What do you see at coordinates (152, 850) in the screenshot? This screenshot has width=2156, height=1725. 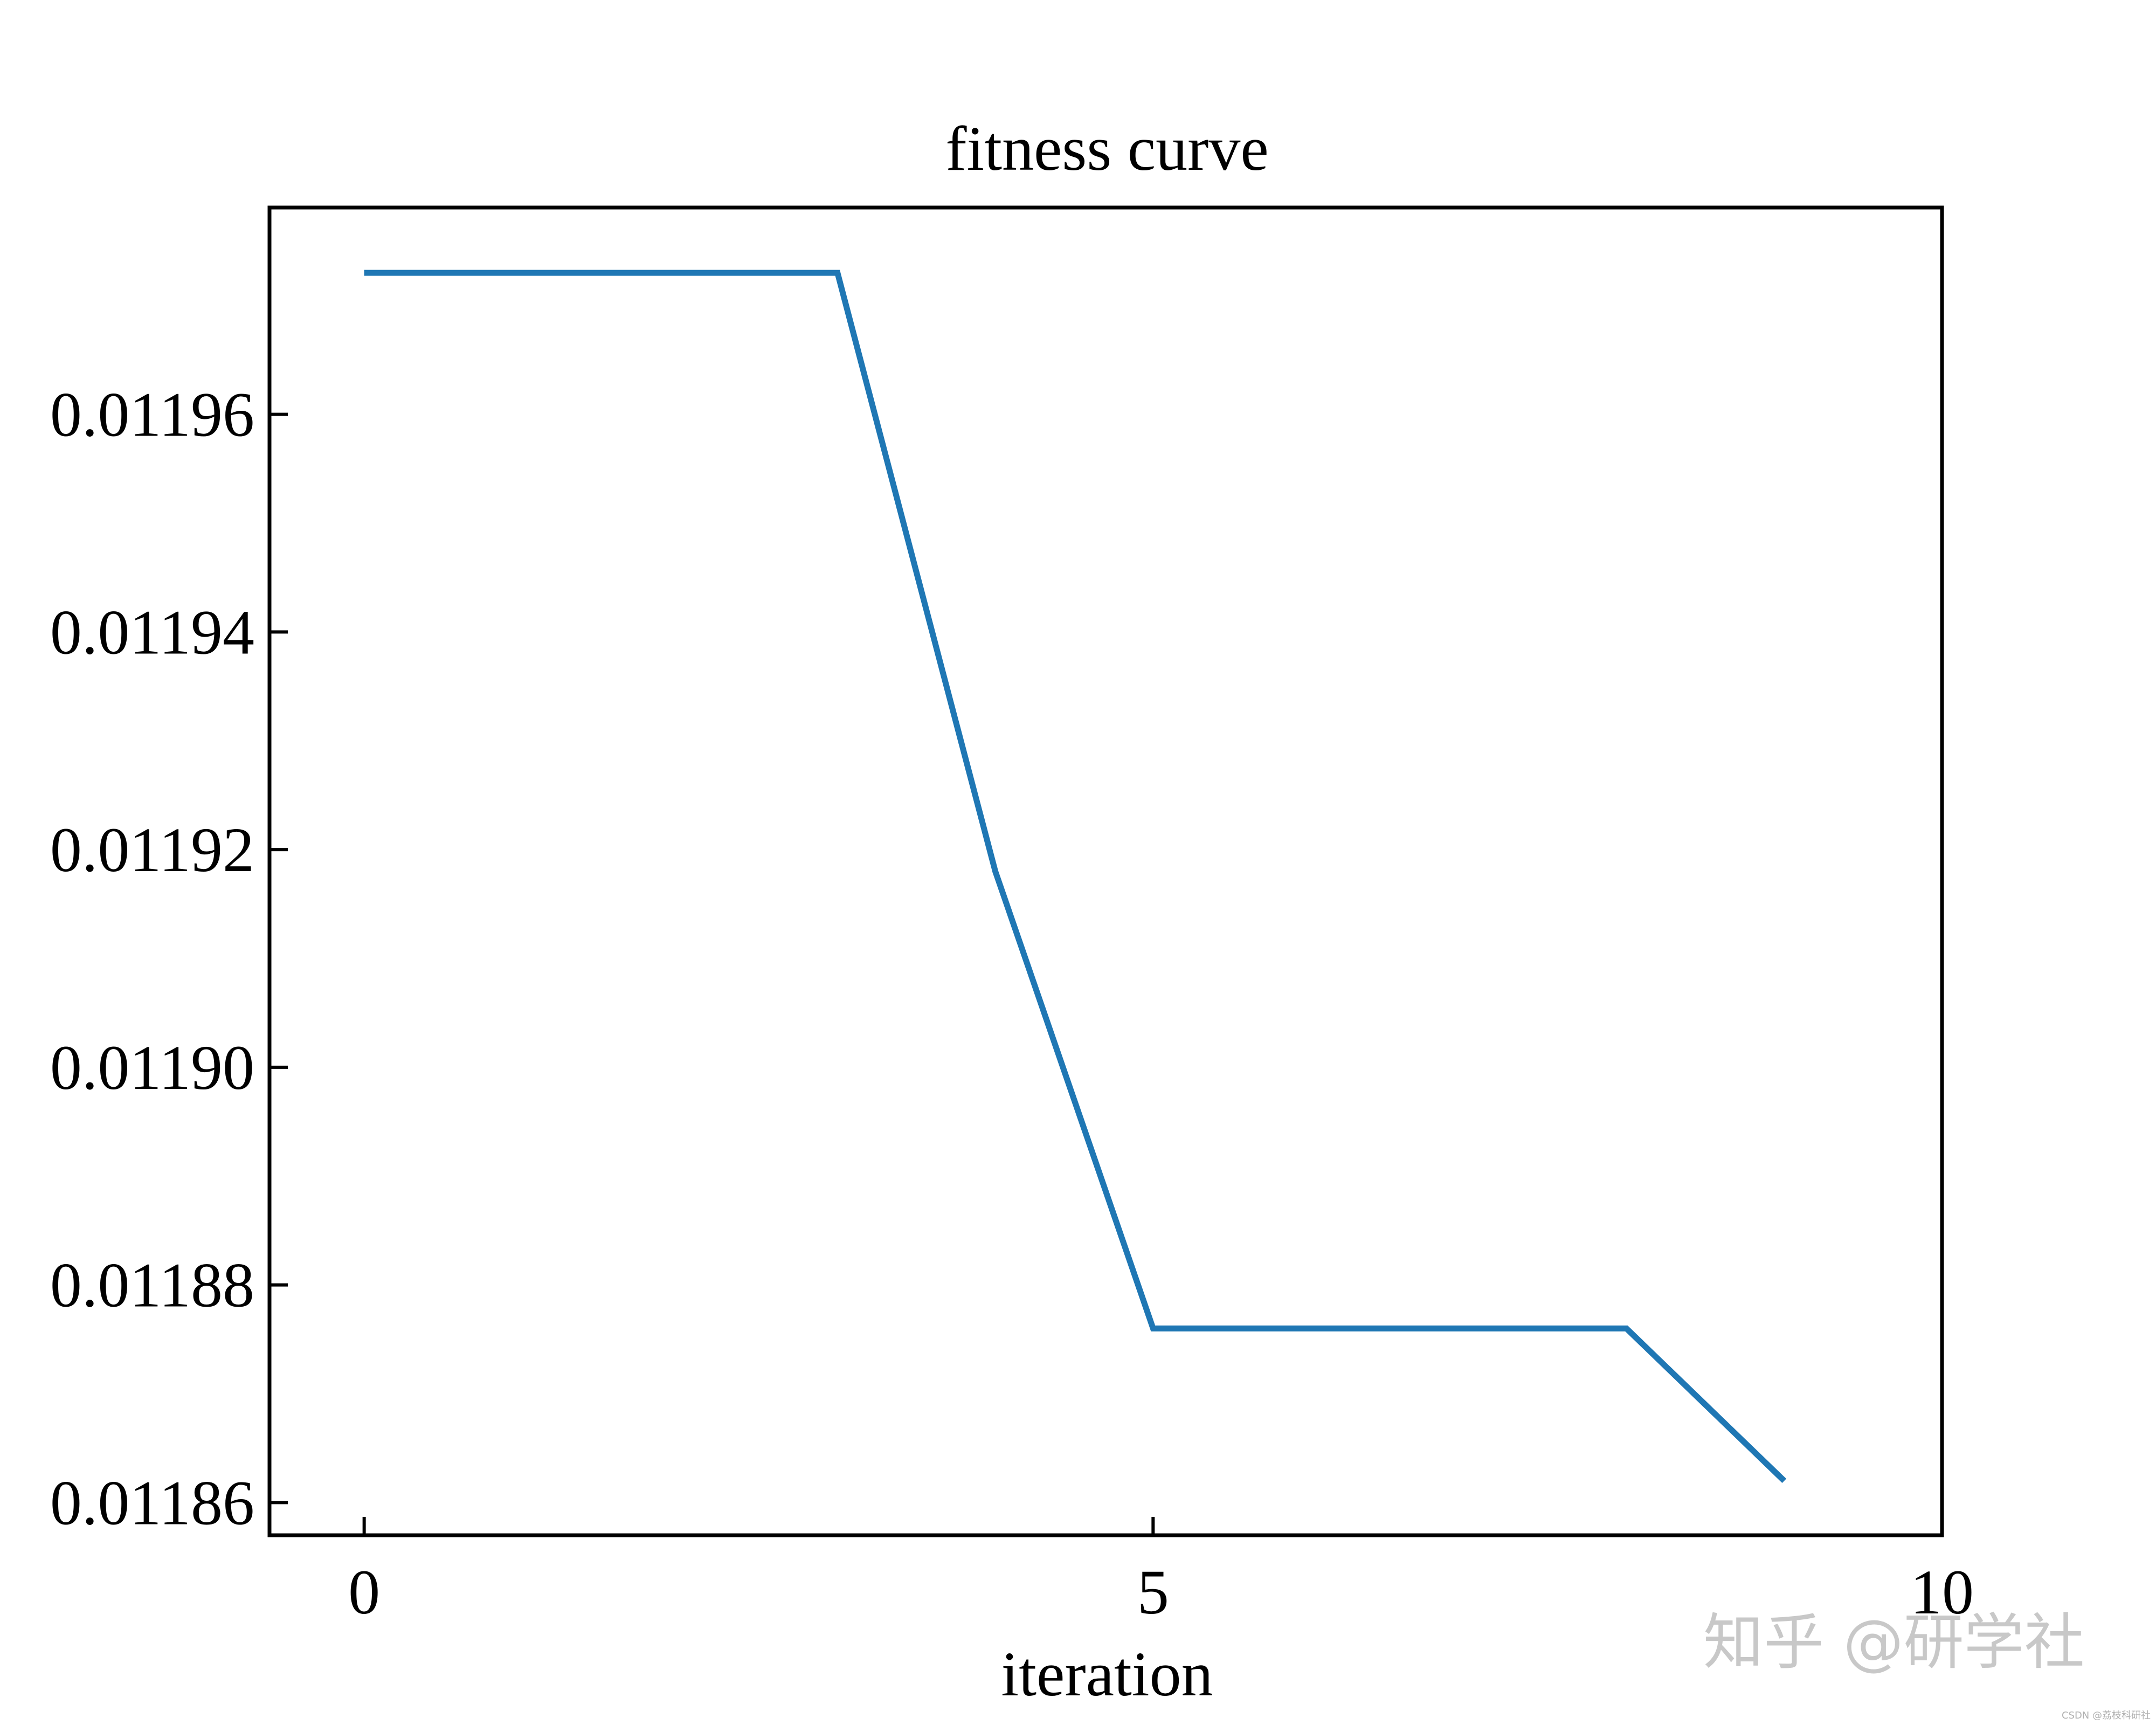 I see `y-tick-label: 0.01192` at bounding box center [152, 850].